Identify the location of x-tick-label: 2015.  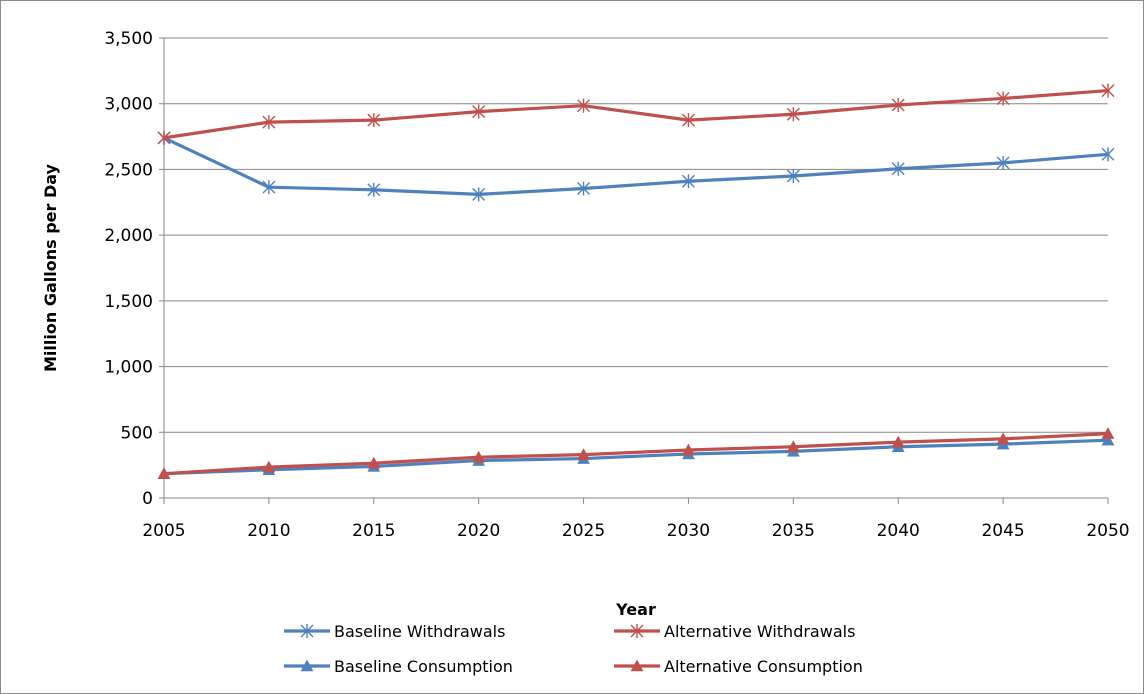
(373, 531).